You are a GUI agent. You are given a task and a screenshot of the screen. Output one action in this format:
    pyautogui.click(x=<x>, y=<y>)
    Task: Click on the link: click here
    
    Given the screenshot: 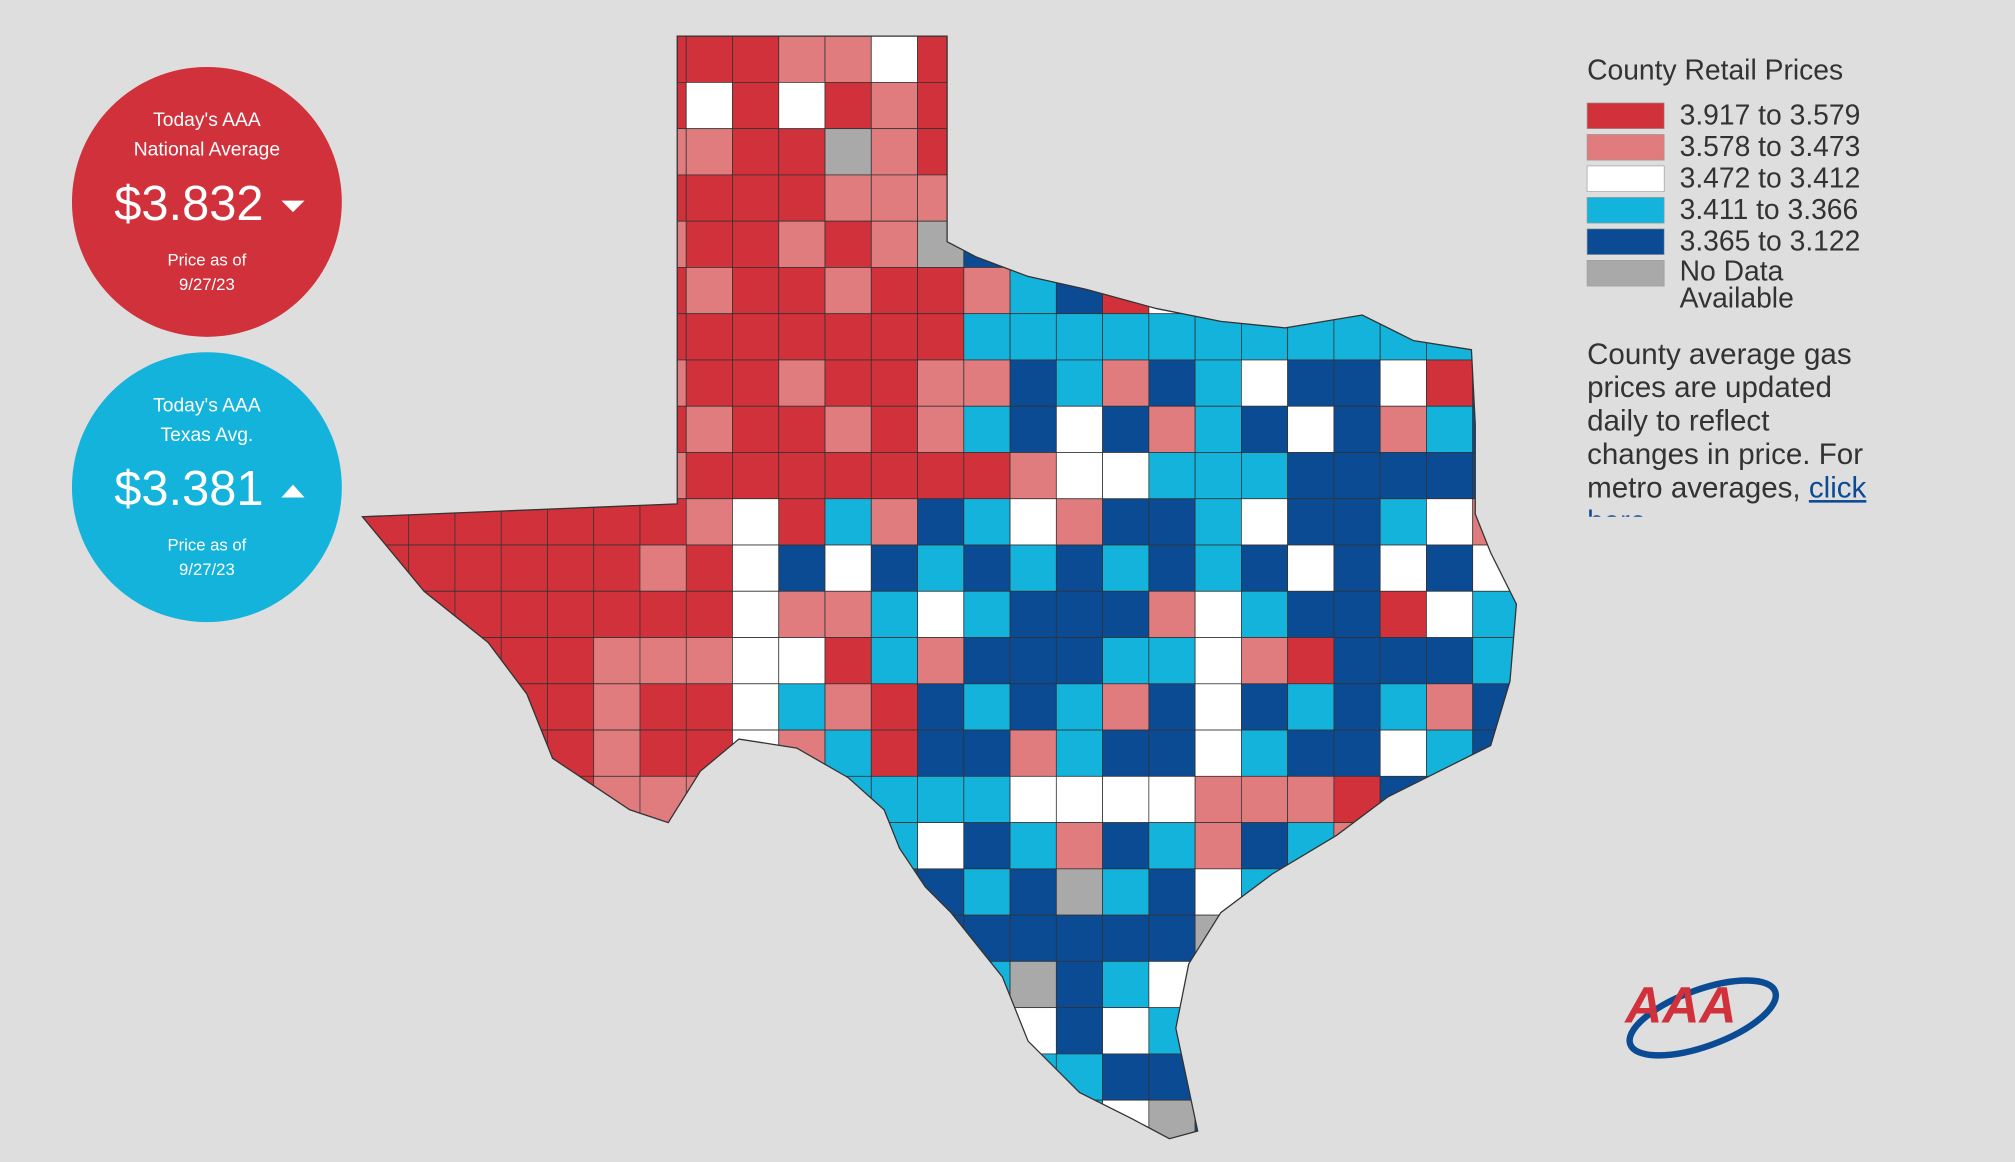 What is the action you would take?
    pyautogui.click(x=1727, y=493)
    